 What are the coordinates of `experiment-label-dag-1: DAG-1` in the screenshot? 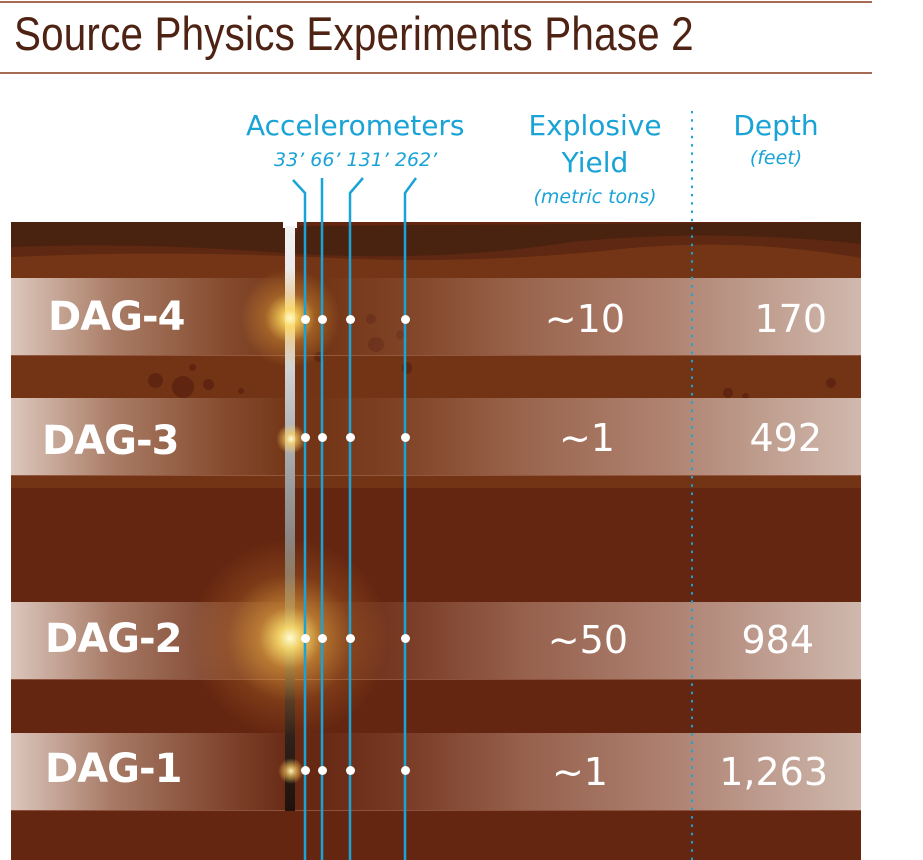 It's located at (113, 769).